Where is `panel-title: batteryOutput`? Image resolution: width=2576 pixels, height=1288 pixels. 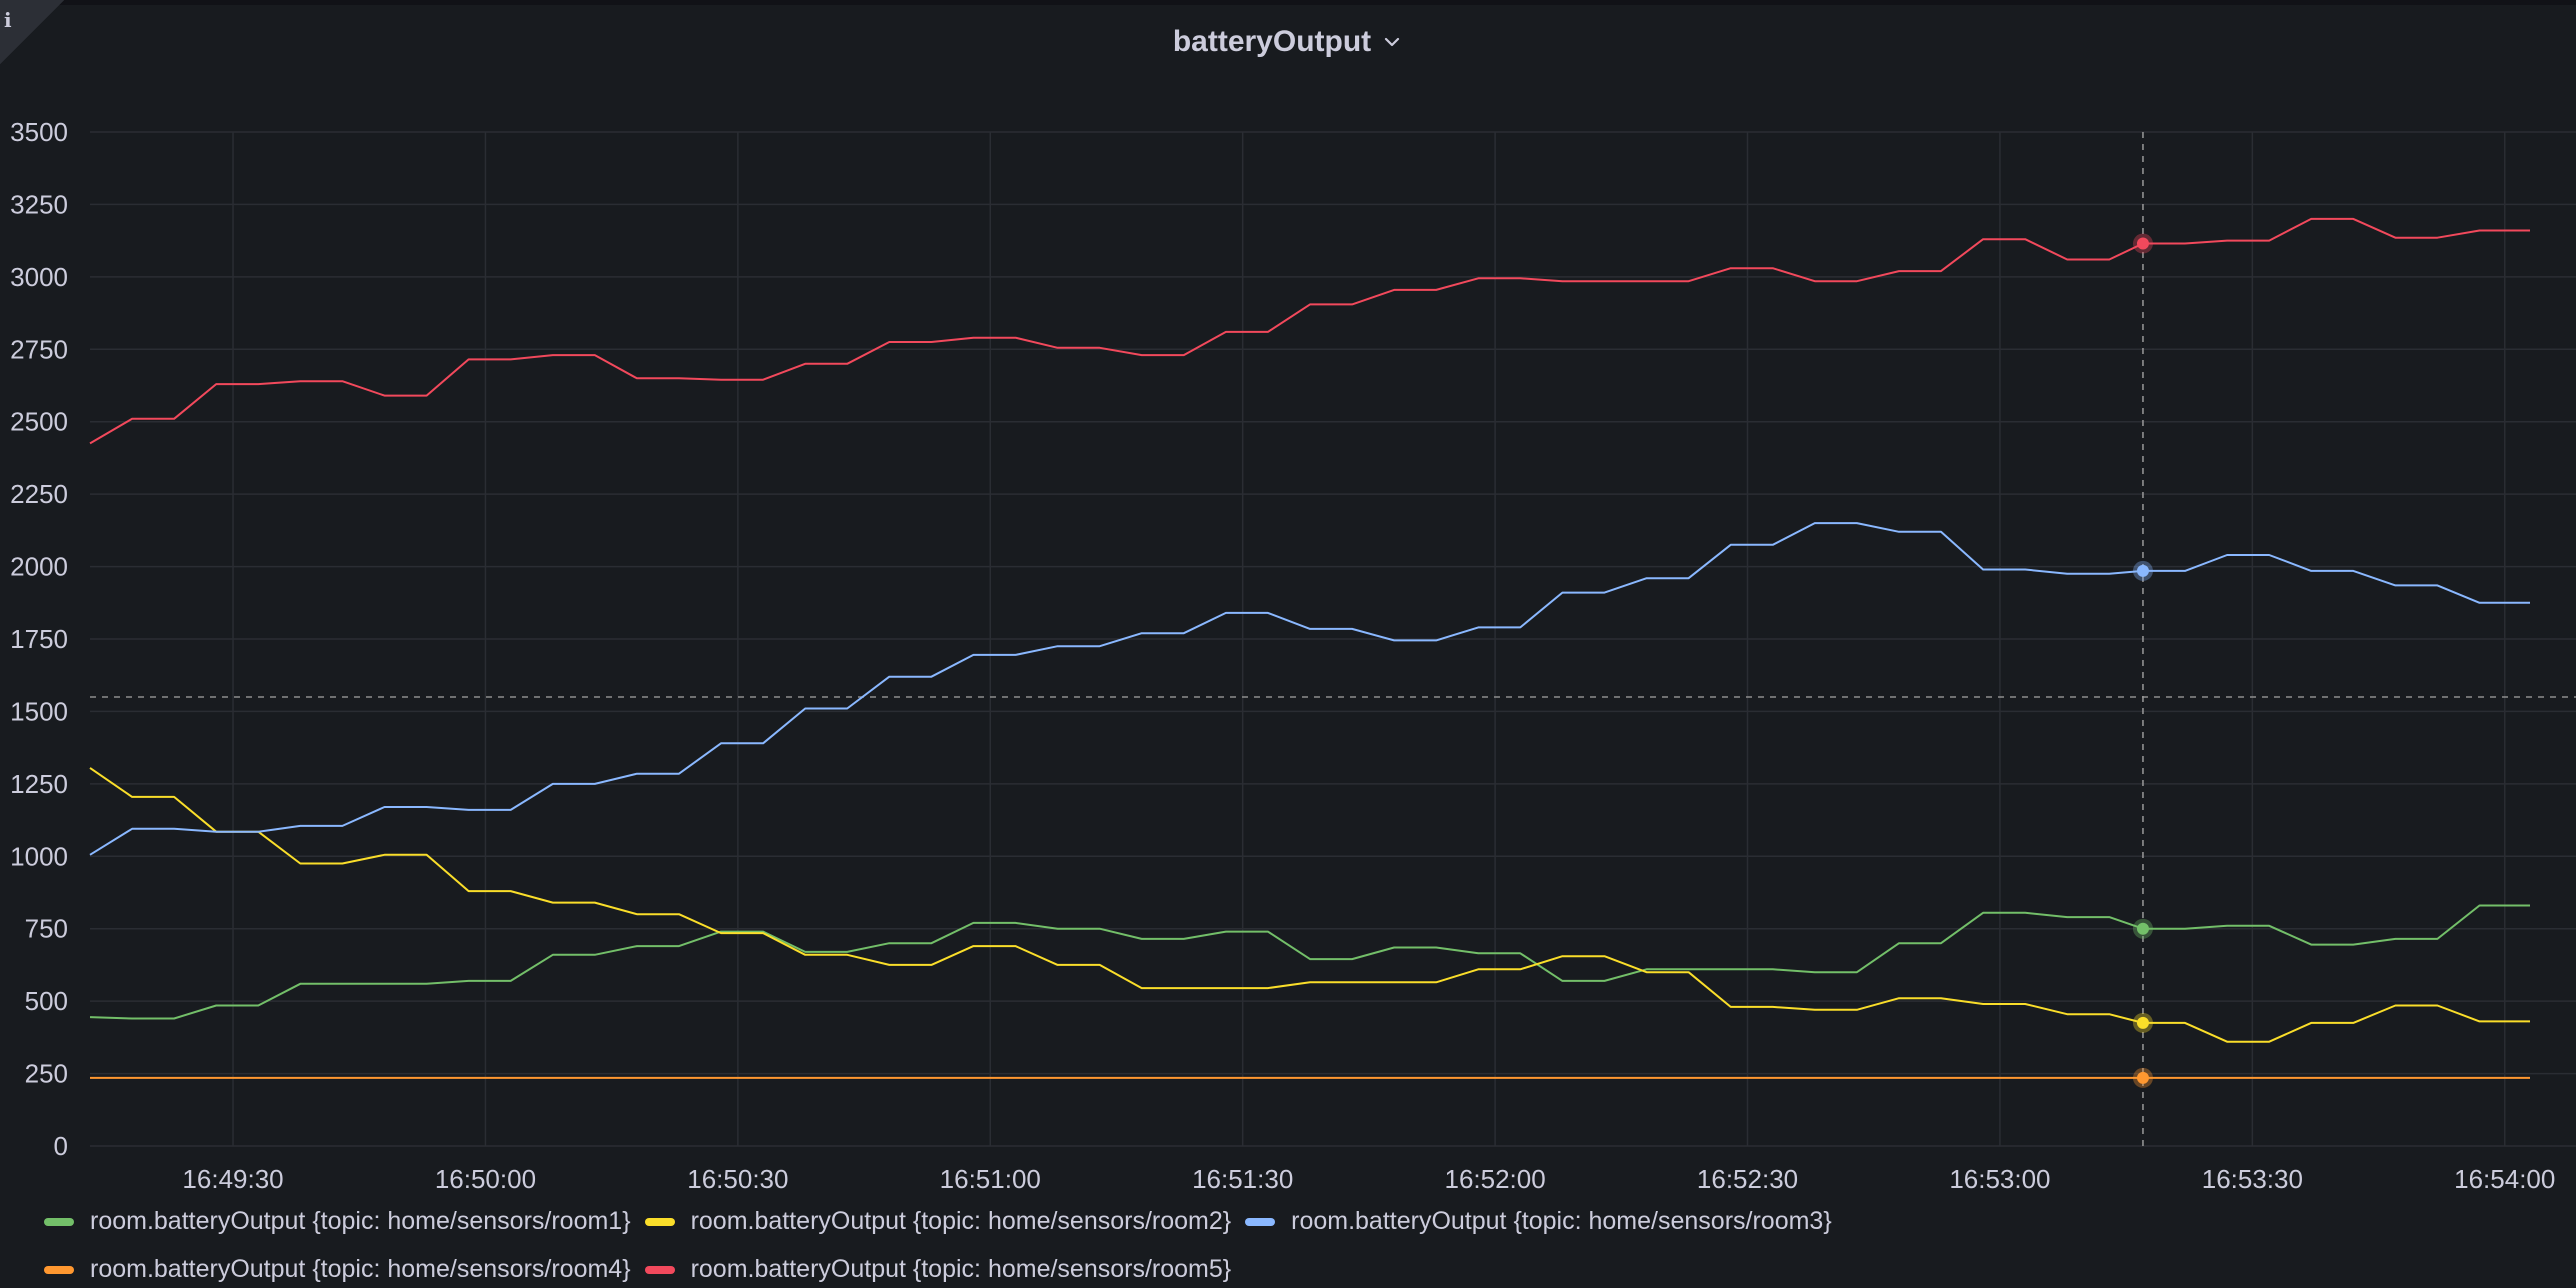
panel-title: batteryOutput is located at coordinates (1272, 41).